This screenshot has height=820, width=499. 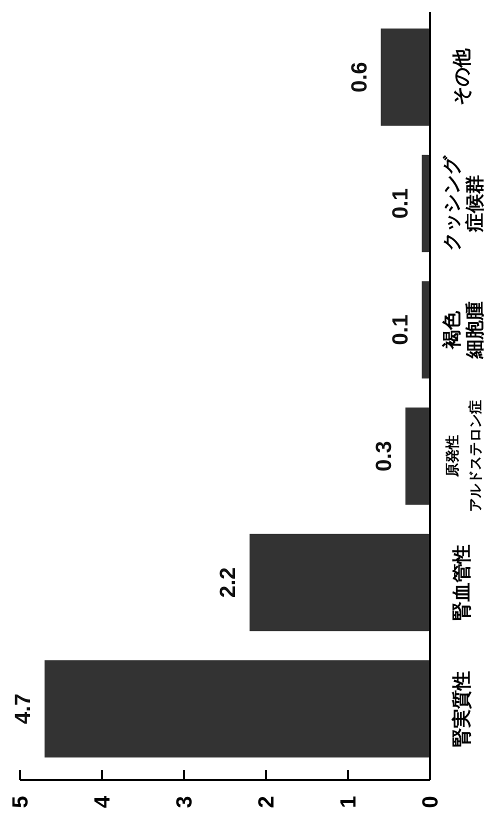 I want to click on data-label: 0.3, so click(x=383, y=456).